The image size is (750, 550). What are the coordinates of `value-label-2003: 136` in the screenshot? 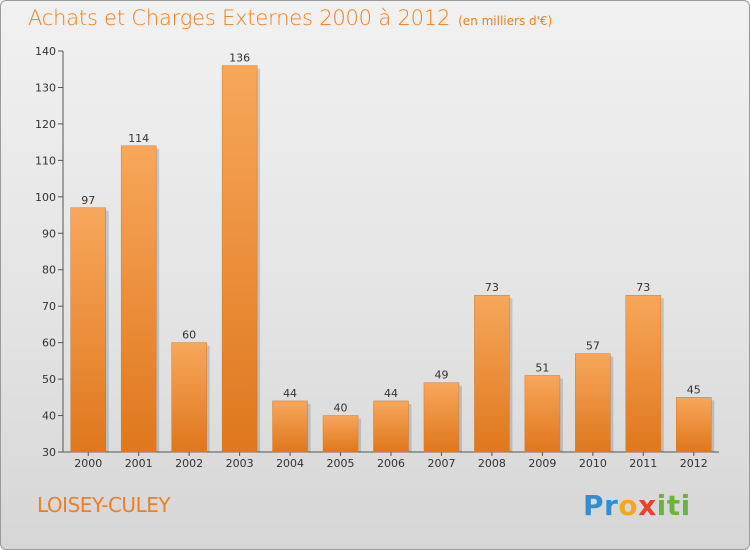 It's located at (239, 58).